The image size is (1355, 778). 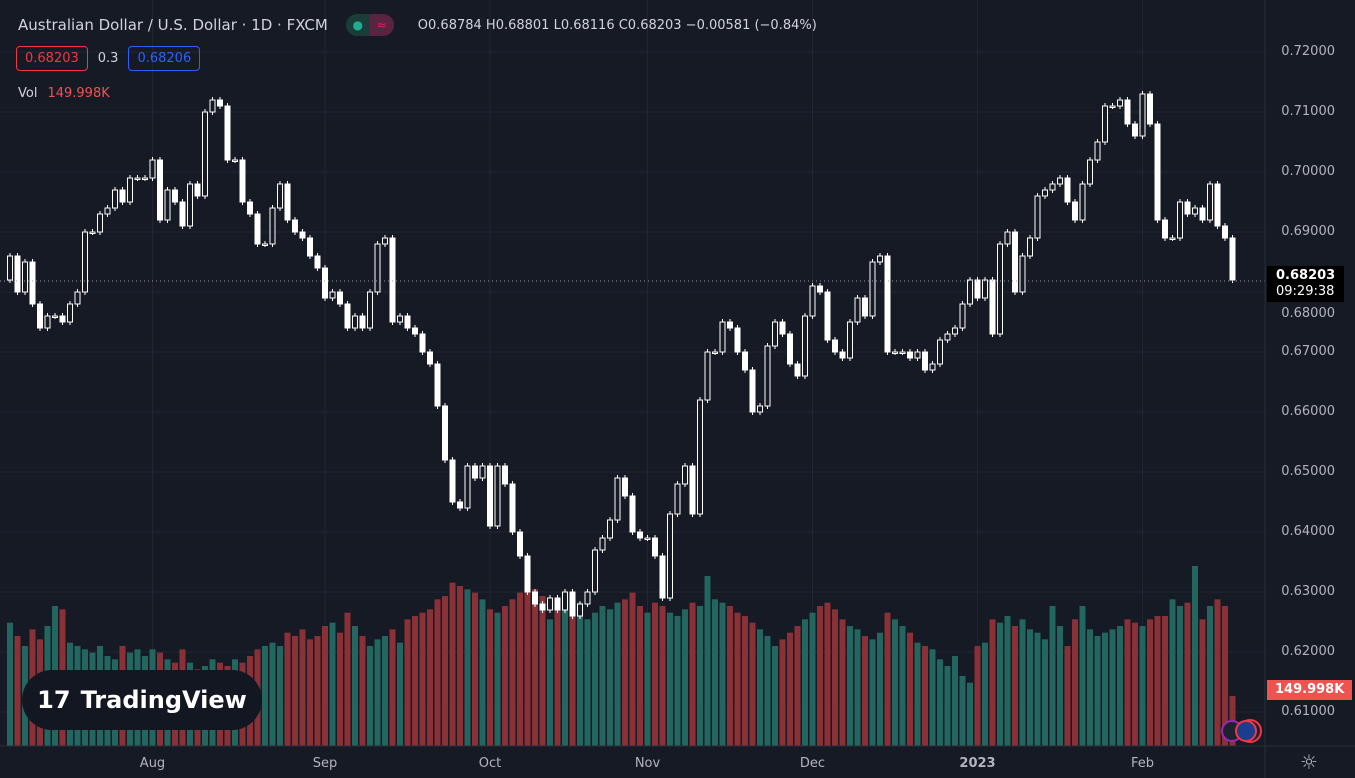 I want to click on buy-price-button: 0.68206, so click(x=164, y=58).